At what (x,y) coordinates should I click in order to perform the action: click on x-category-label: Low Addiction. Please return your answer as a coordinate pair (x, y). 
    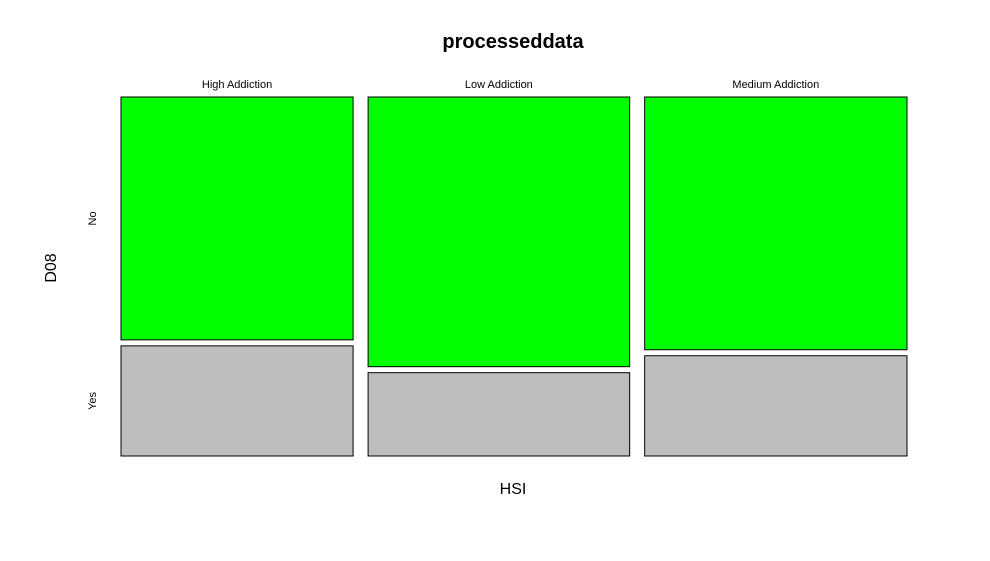
    Looking at the image, I should click on (499, 85).